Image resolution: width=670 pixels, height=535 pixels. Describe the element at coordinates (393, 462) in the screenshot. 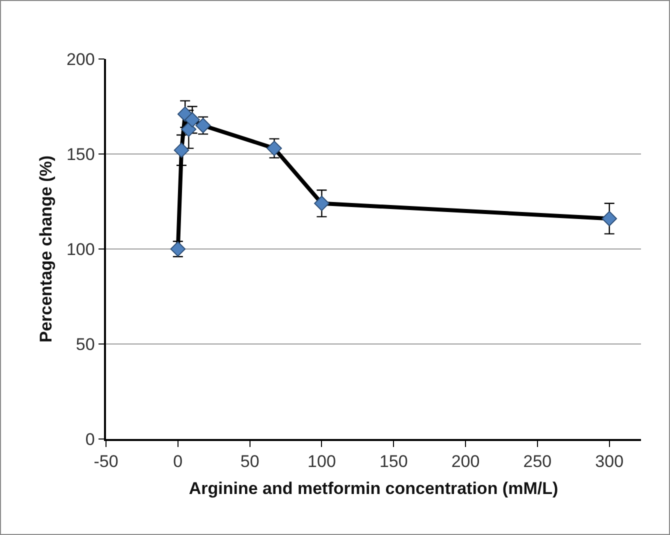

I see `x-tick-label: 150` at that location.